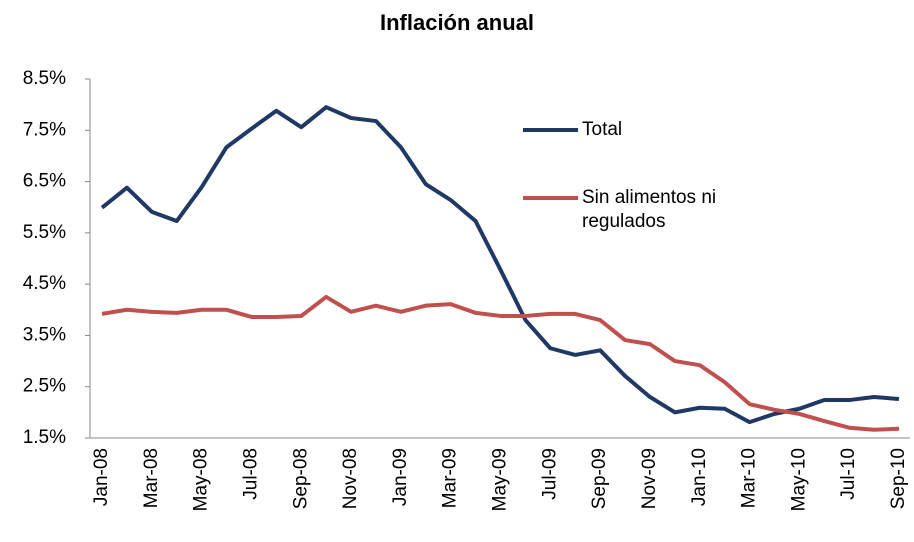  Describe the element at coordinates (151, 478) in the screenshot. I see `x-tick-label: Mar-08` at that location.